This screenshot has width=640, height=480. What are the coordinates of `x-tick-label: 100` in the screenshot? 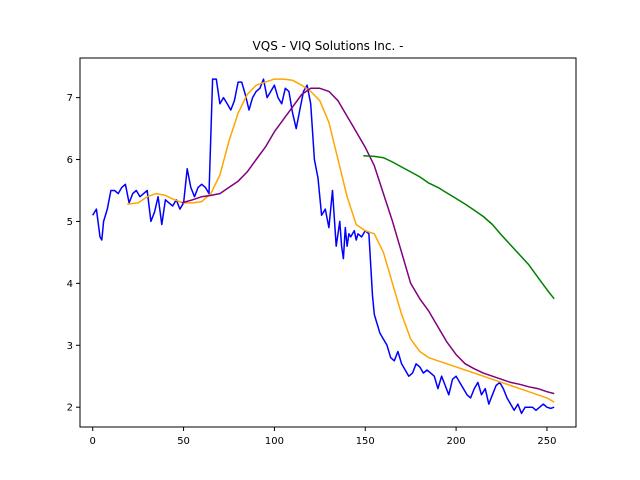 It's located at (274, 441).